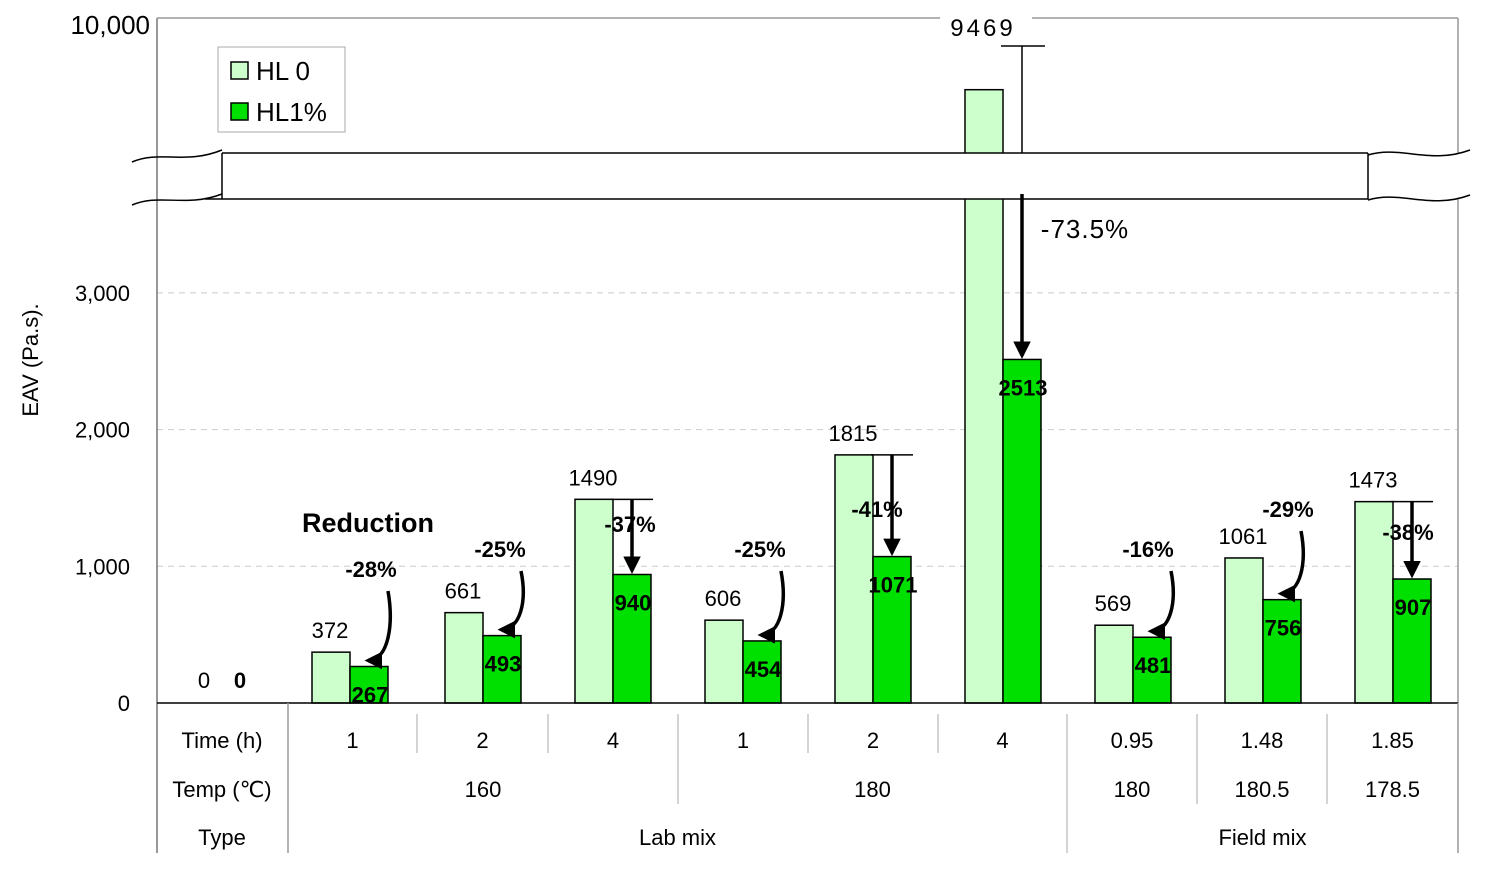 The image size is (1487, 872). What do you see at coordinates (239, 111) in the screenshot?
I see `legend-swatch-hl1` at bounding box center [239, 111].